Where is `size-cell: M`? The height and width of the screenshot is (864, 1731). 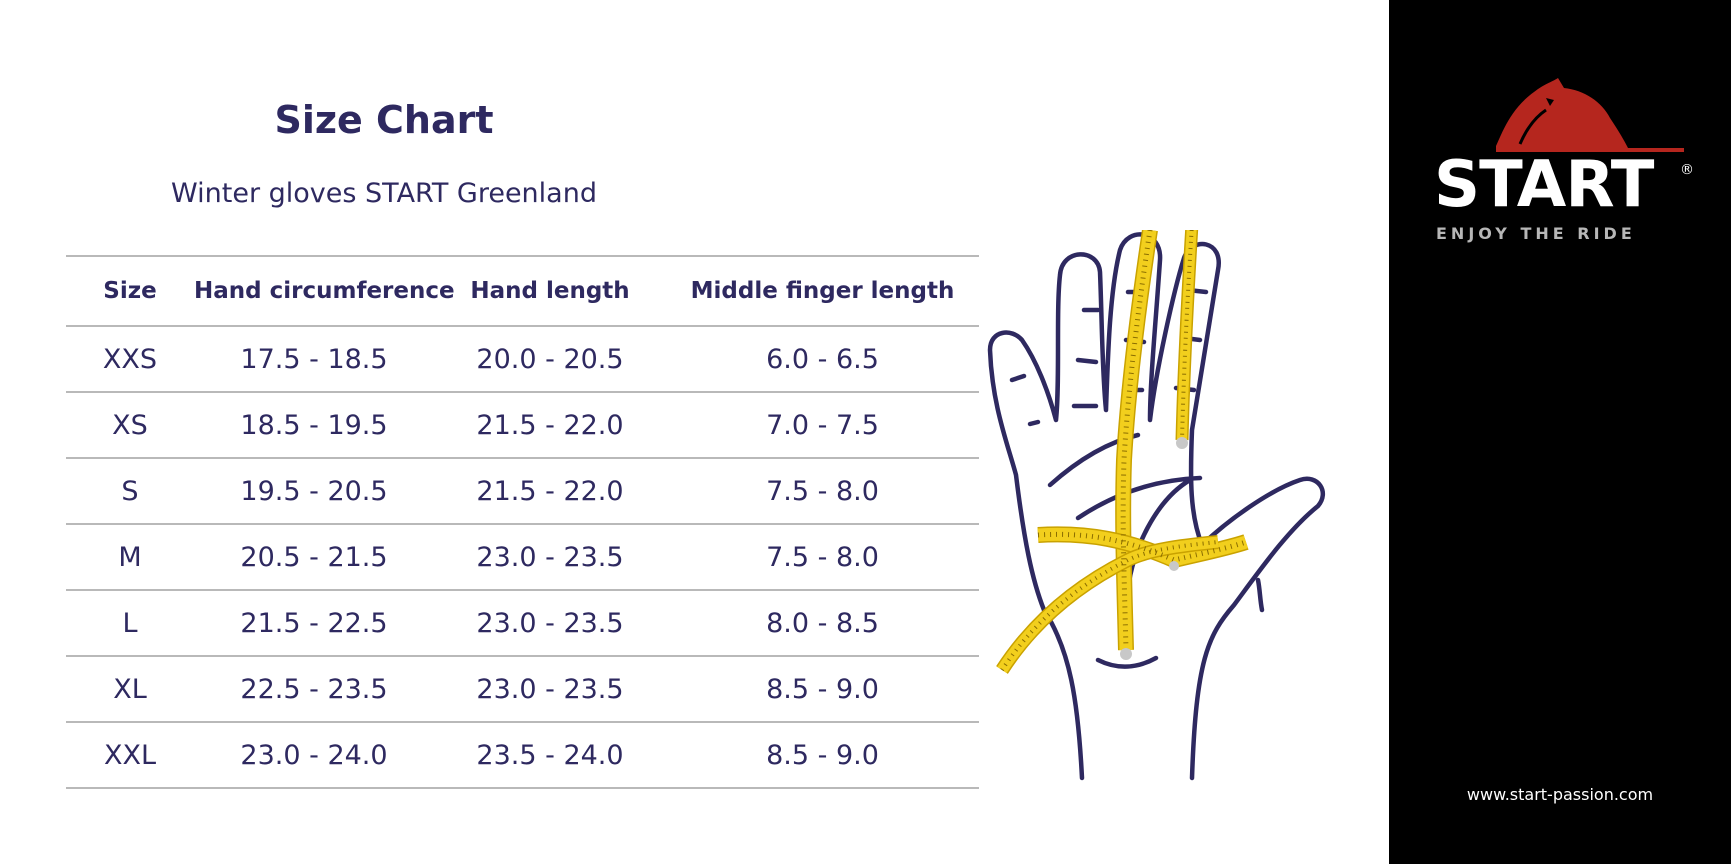
size-cell: M is located at coordinates (130, 557).